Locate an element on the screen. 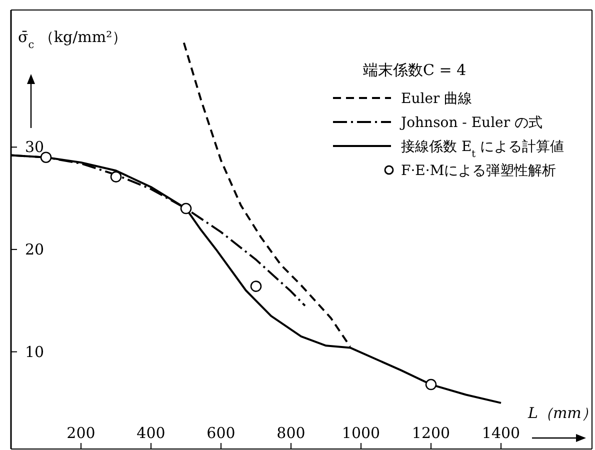 The width and height of the screenshot is (595, 450). legend-item: 接線係数 E$_{t}$ による計算値 is located at coordinates (448, 149).